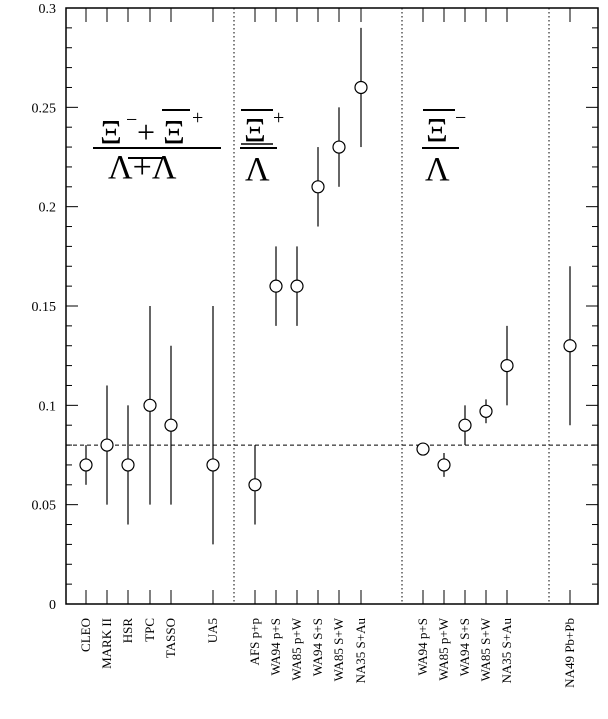  I want to click on x-category-label: HSR, so click(127, 631).